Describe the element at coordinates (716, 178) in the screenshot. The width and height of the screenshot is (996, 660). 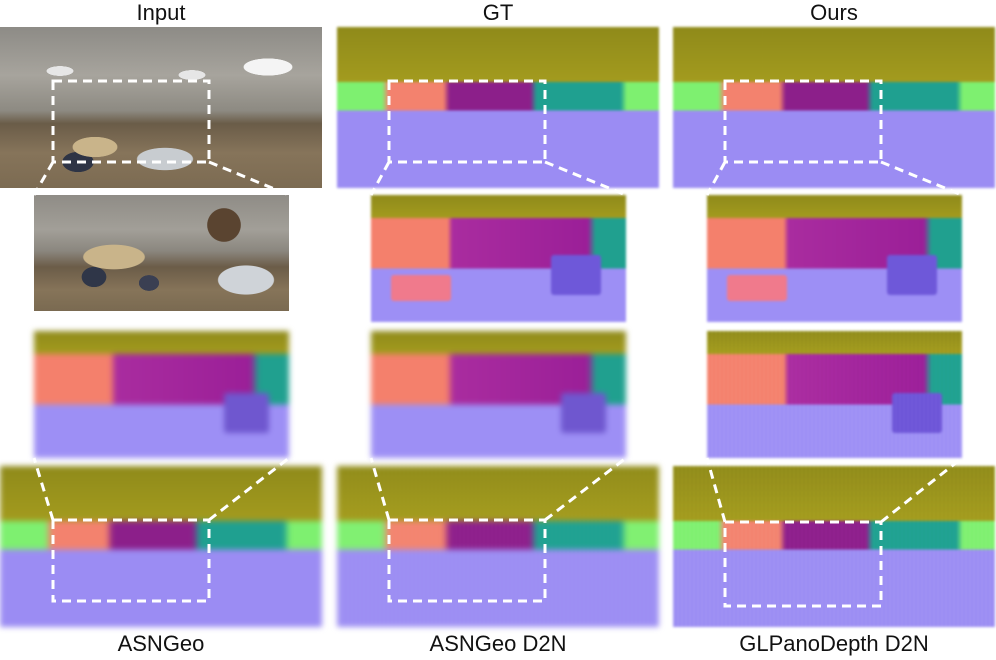
I see `connector-ours-left` at that location.